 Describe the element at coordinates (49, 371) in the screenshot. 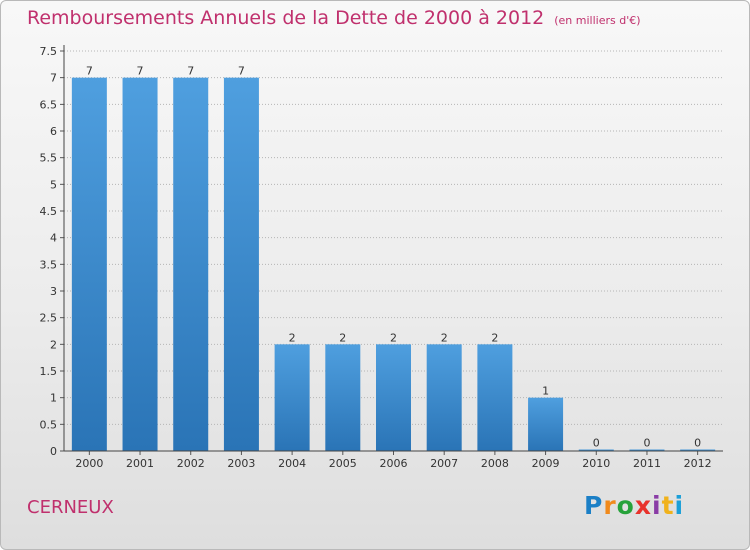

I see `y-tick-label: 1.5` at that location.